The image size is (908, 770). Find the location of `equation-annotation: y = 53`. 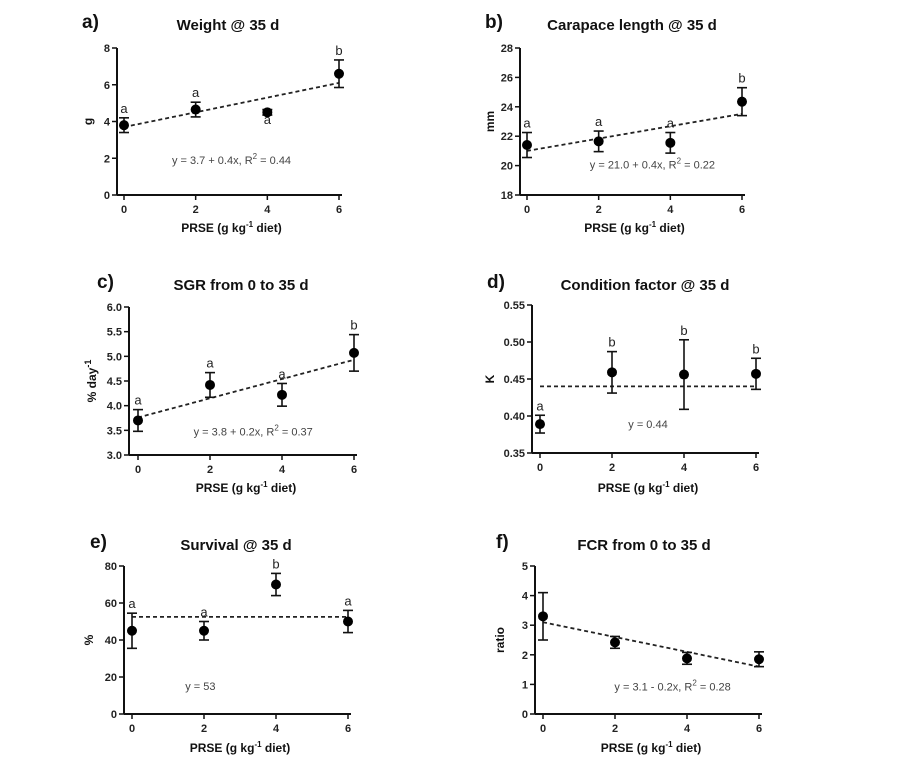

equation-annotation: y = 53 is located at coordinates (200, 687).